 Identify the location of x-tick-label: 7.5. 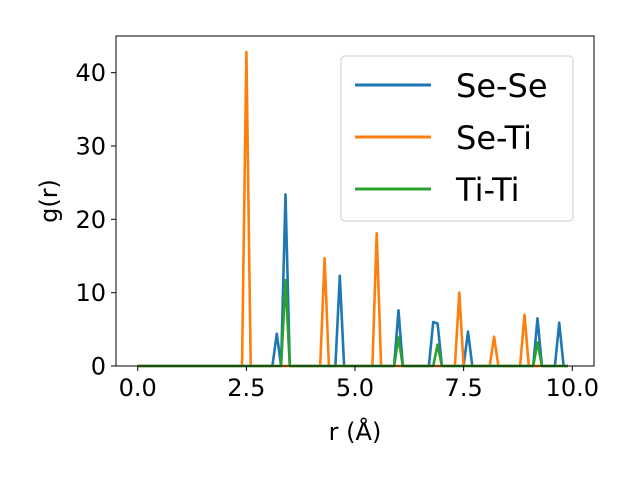
(464, 388).